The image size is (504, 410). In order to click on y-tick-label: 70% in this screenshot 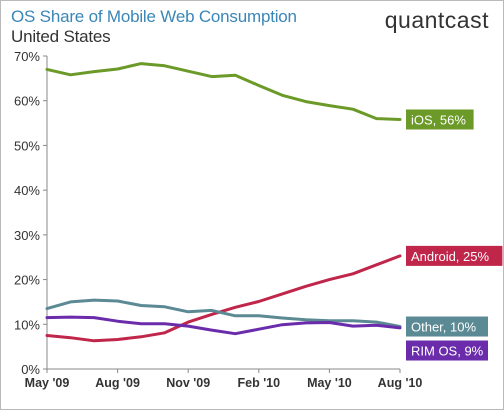, I will do `click(27, 56)`.